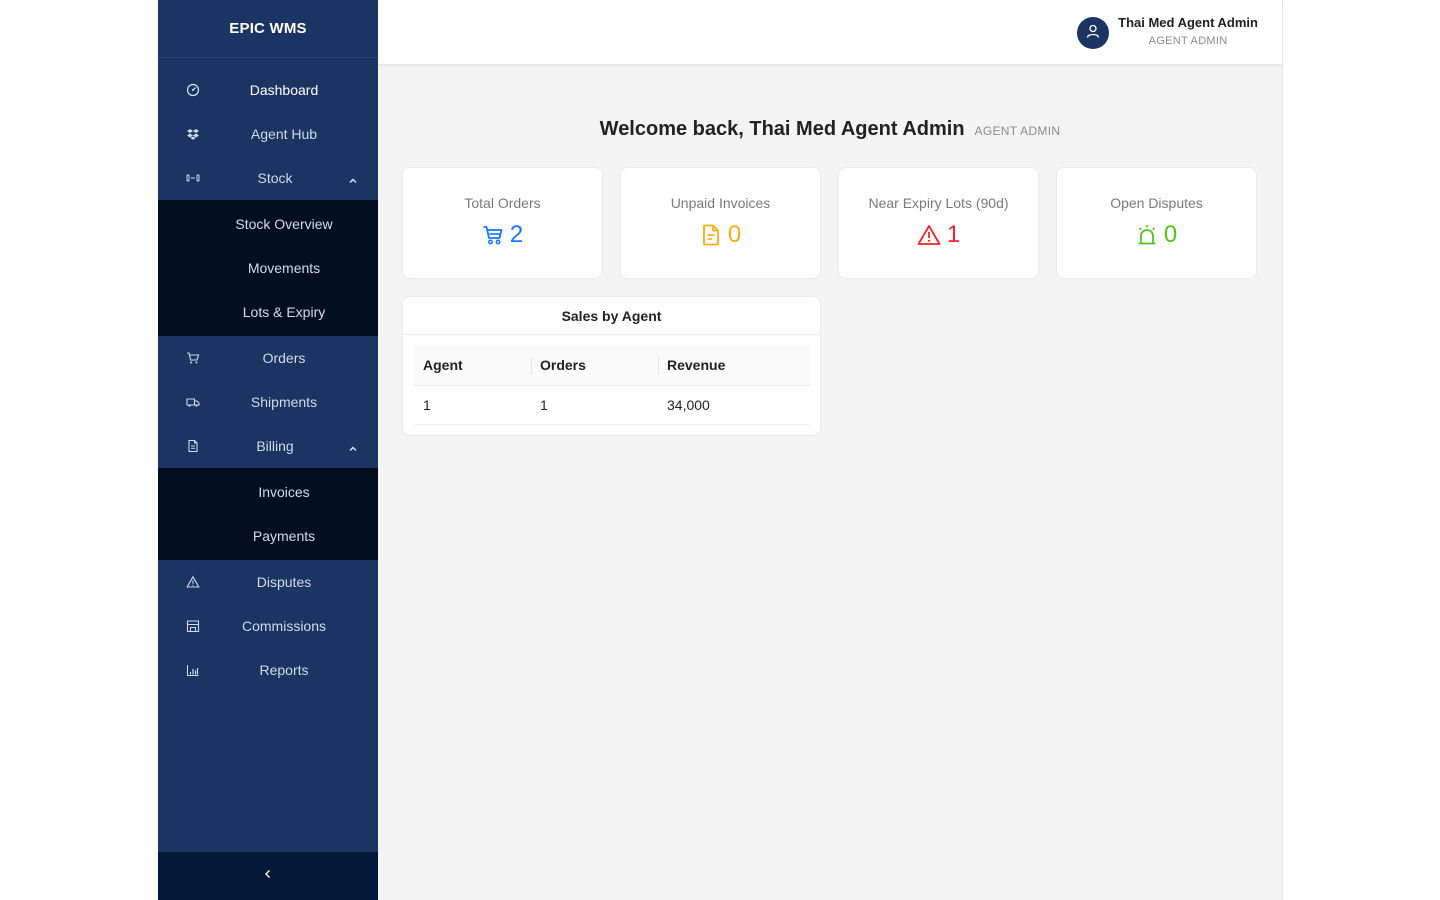 This screenshot has width=1440, height=900. What do you see at coordinates (611, 316) in the screenshot?
I see `card-title: Sales by Agent` at bounding box center [611, 316].